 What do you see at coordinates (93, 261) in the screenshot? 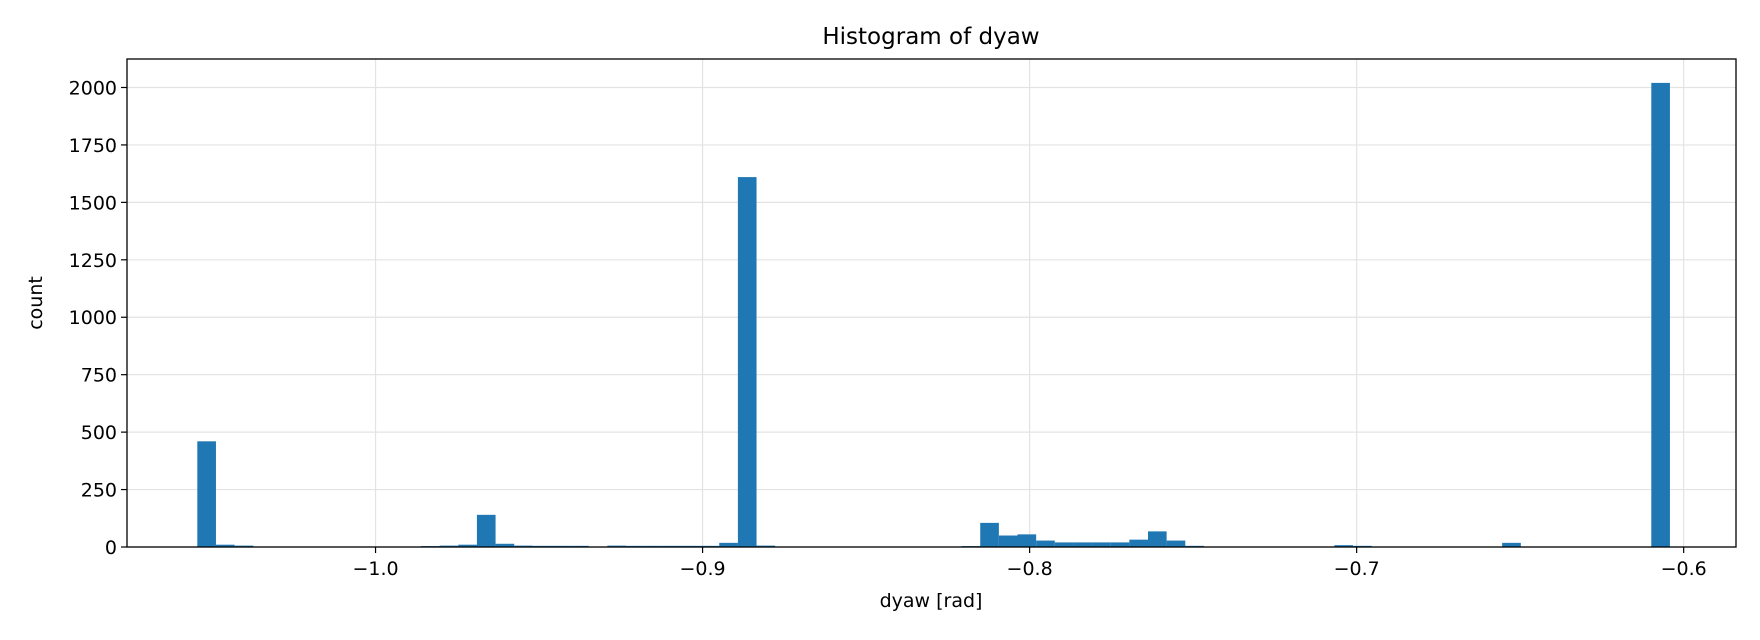
I see `y-tick-label: 1250` at bounding box center [93, 261].